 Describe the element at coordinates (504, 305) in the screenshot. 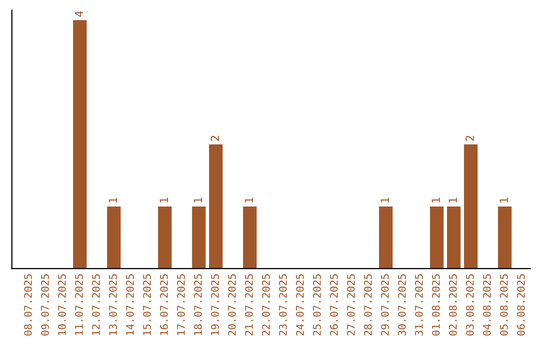

I see `x-tick-label: 05.08.2025` at that location.